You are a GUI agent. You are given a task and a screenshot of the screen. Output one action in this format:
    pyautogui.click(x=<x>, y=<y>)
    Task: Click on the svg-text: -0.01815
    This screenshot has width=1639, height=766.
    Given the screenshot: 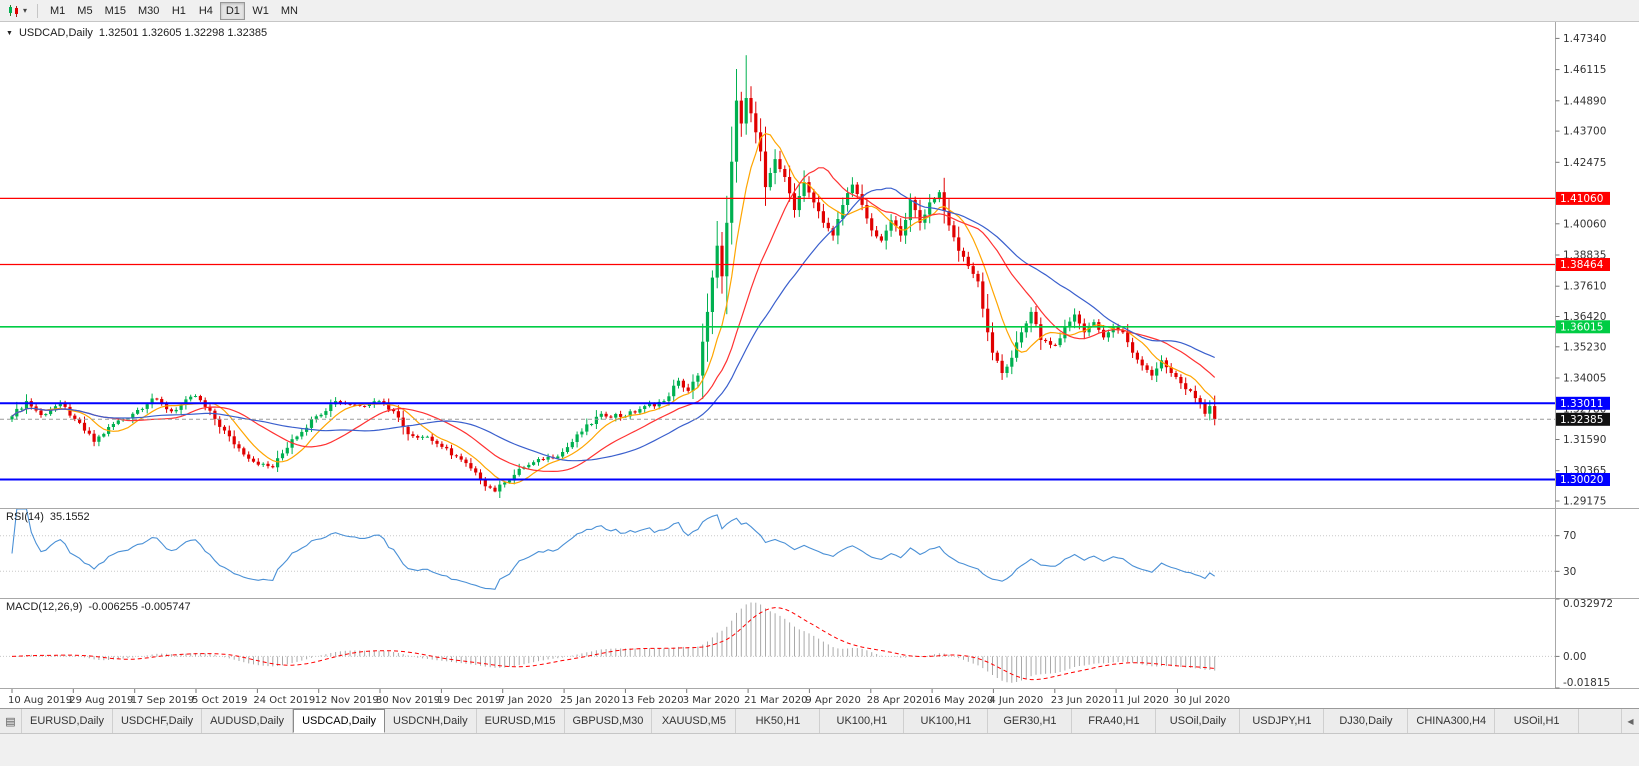 What is the action you would take?
    pyautogui.click(x=1586, y=683)
    